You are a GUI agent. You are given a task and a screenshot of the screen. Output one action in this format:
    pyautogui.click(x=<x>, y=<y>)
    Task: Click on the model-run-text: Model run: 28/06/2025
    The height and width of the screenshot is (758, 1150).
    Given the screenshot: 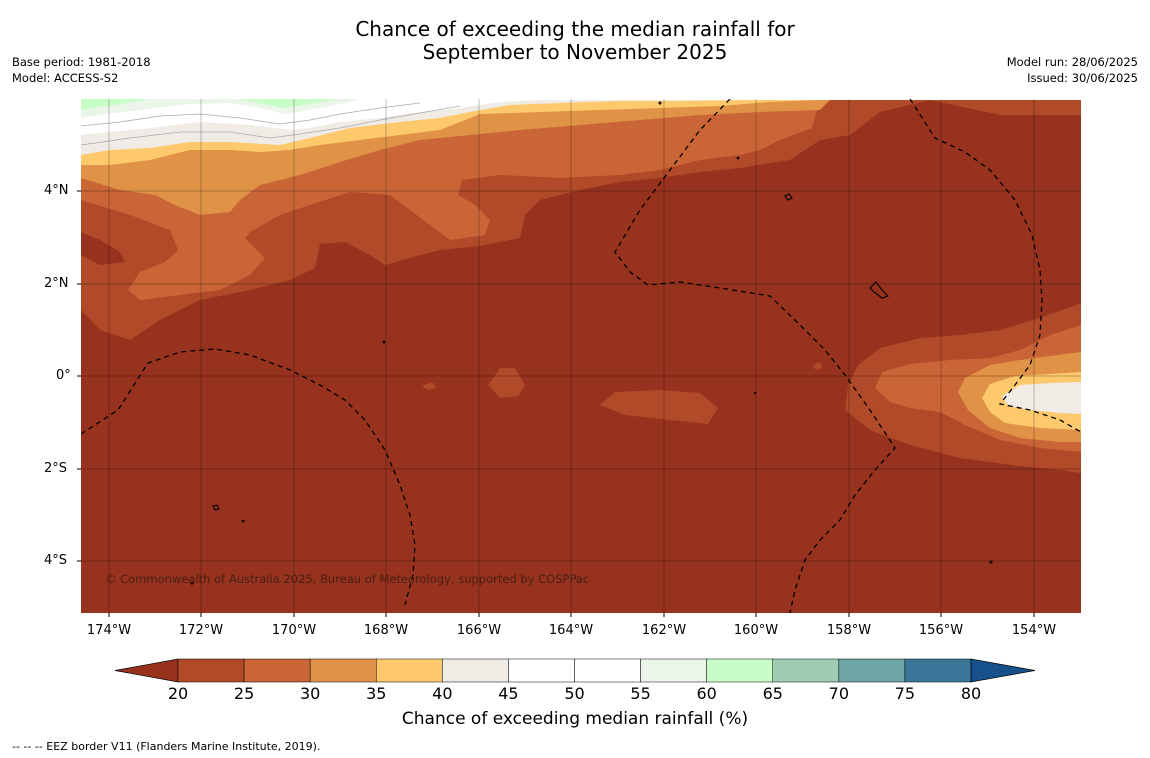 What is the action you would take?
    pyautogui.click(x=1072, y=62)
    